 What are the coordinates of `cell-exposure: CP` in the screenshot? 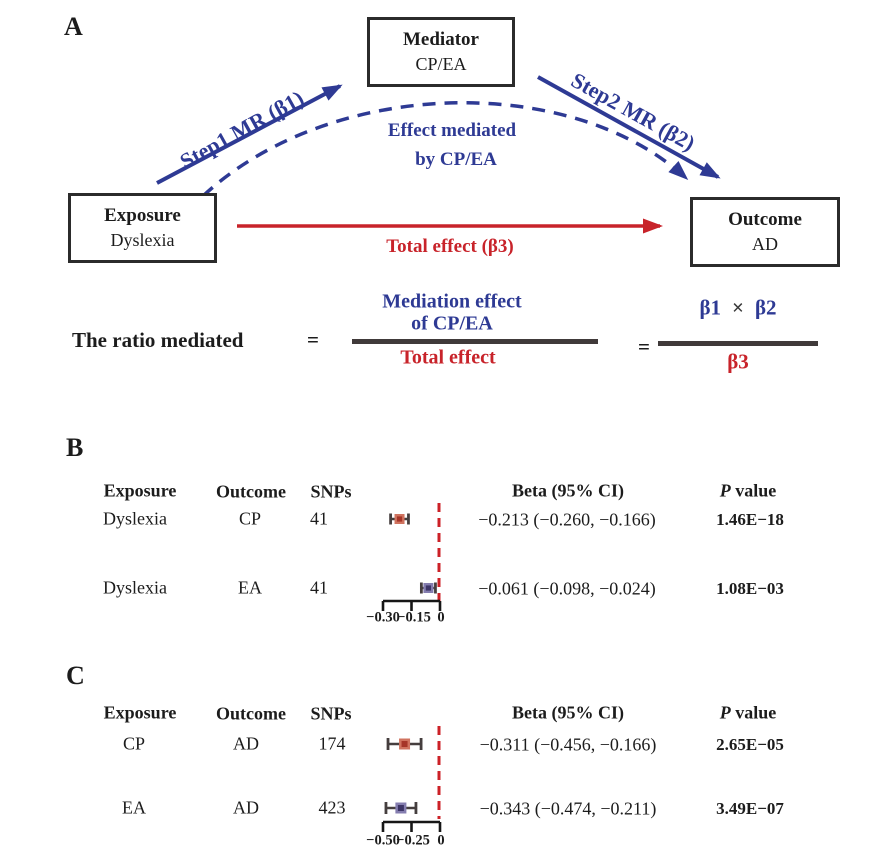 It's located at (134, 743).